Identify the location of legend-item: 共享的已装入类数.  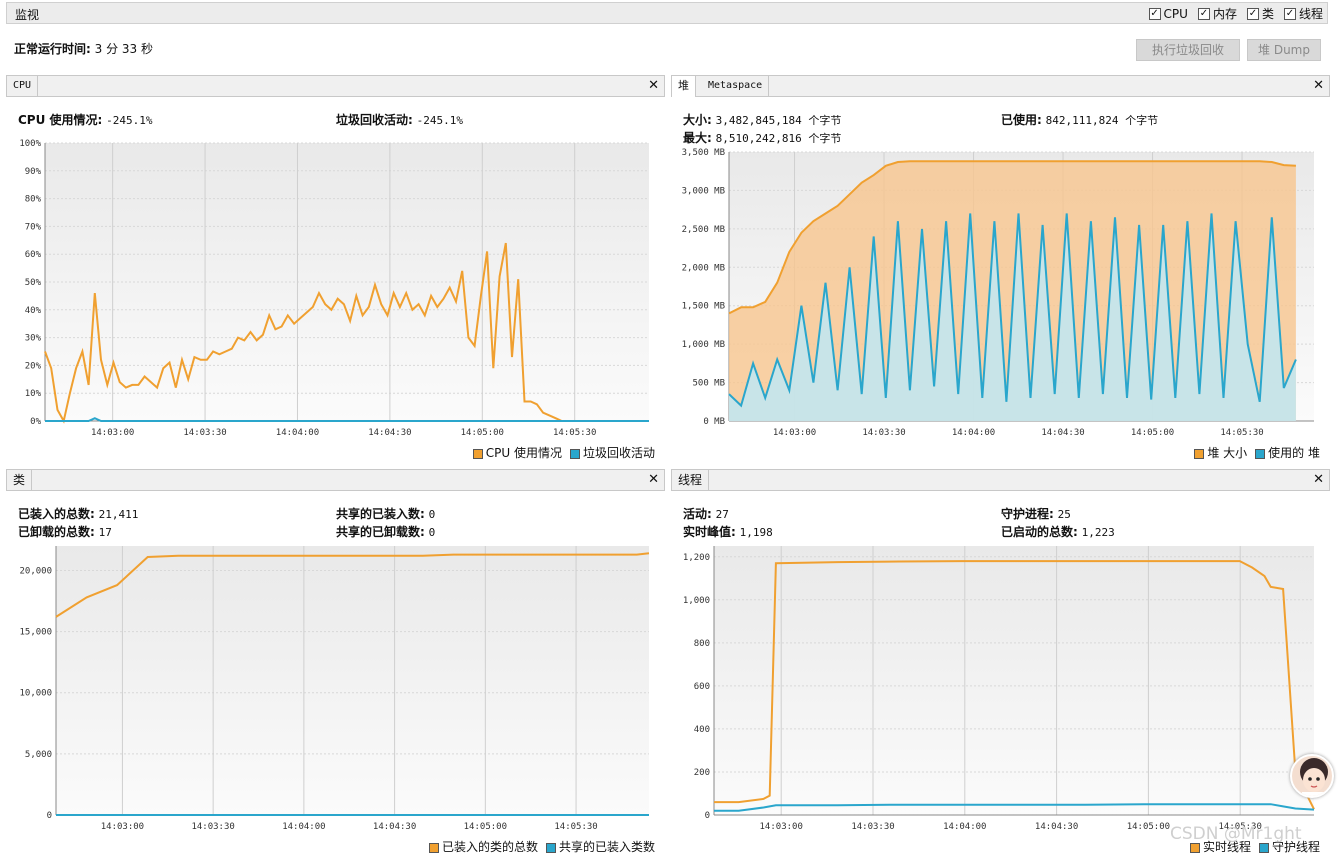
(600, 846).